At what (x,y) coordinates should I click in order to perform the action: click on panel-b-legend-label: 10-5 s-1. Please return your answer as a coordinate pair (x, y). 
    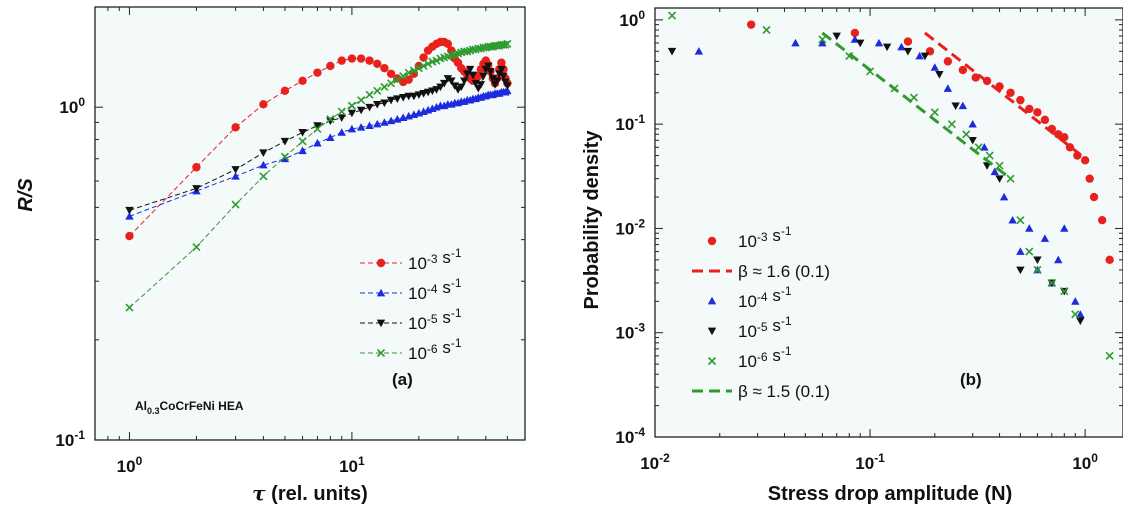
    Looking at the image, I should click on (765, 327).